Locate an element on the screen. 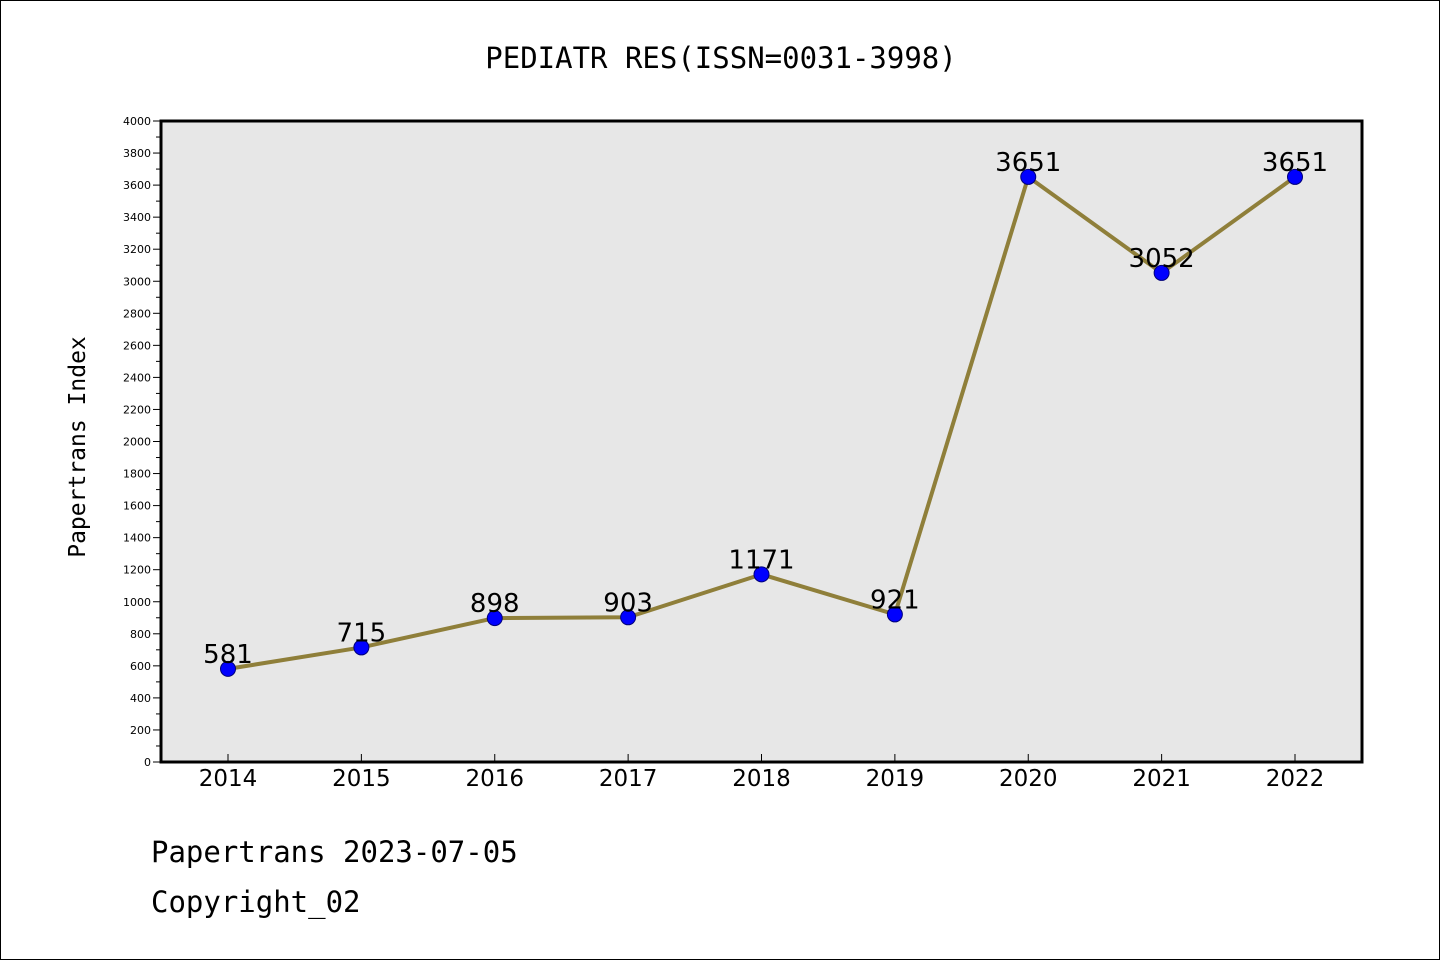 The height and width of the screenshot is (960, 1440). chart-title: PEDIATR RES(ISSN=0031-3998) is located at coordinates (720, 58).